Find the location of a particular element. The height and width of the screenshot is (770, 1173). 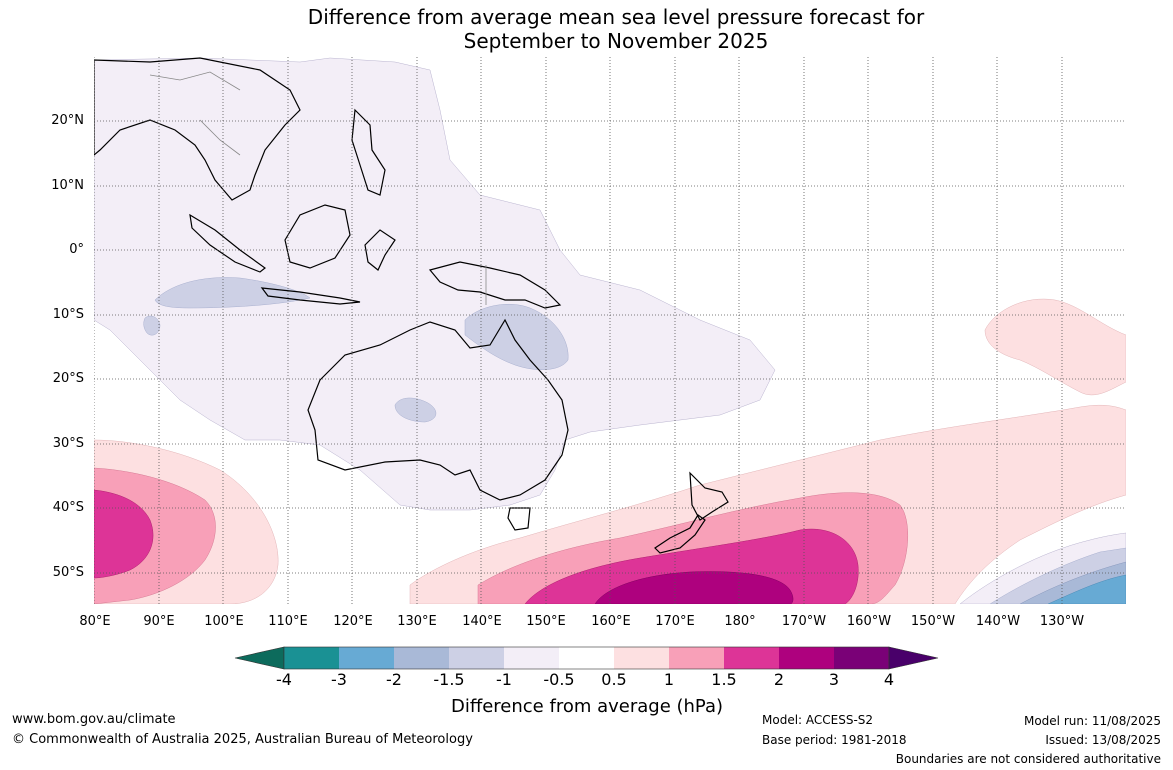

base-period: Base period: 1981-2018 is located at coordinates (834, 740).